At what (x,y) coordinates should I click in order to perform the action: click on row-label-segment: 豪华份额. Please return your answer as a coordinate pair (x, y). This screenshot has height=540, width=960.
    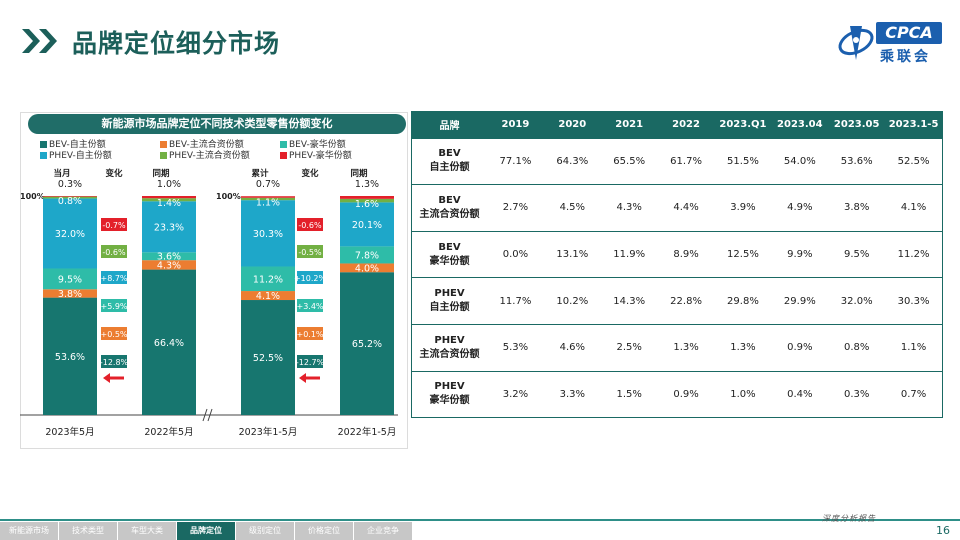
    Looking at the image, I should click on (449, 261).